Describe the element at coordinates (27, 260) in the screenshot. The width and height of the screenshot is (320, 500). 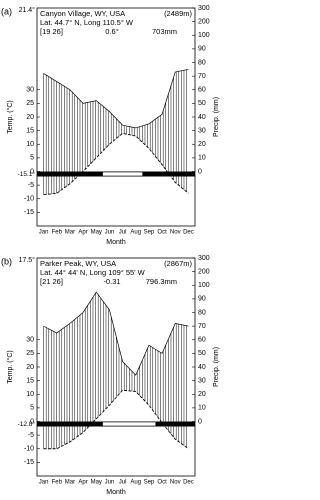
I see `abs-max: 17.5°` at that location.